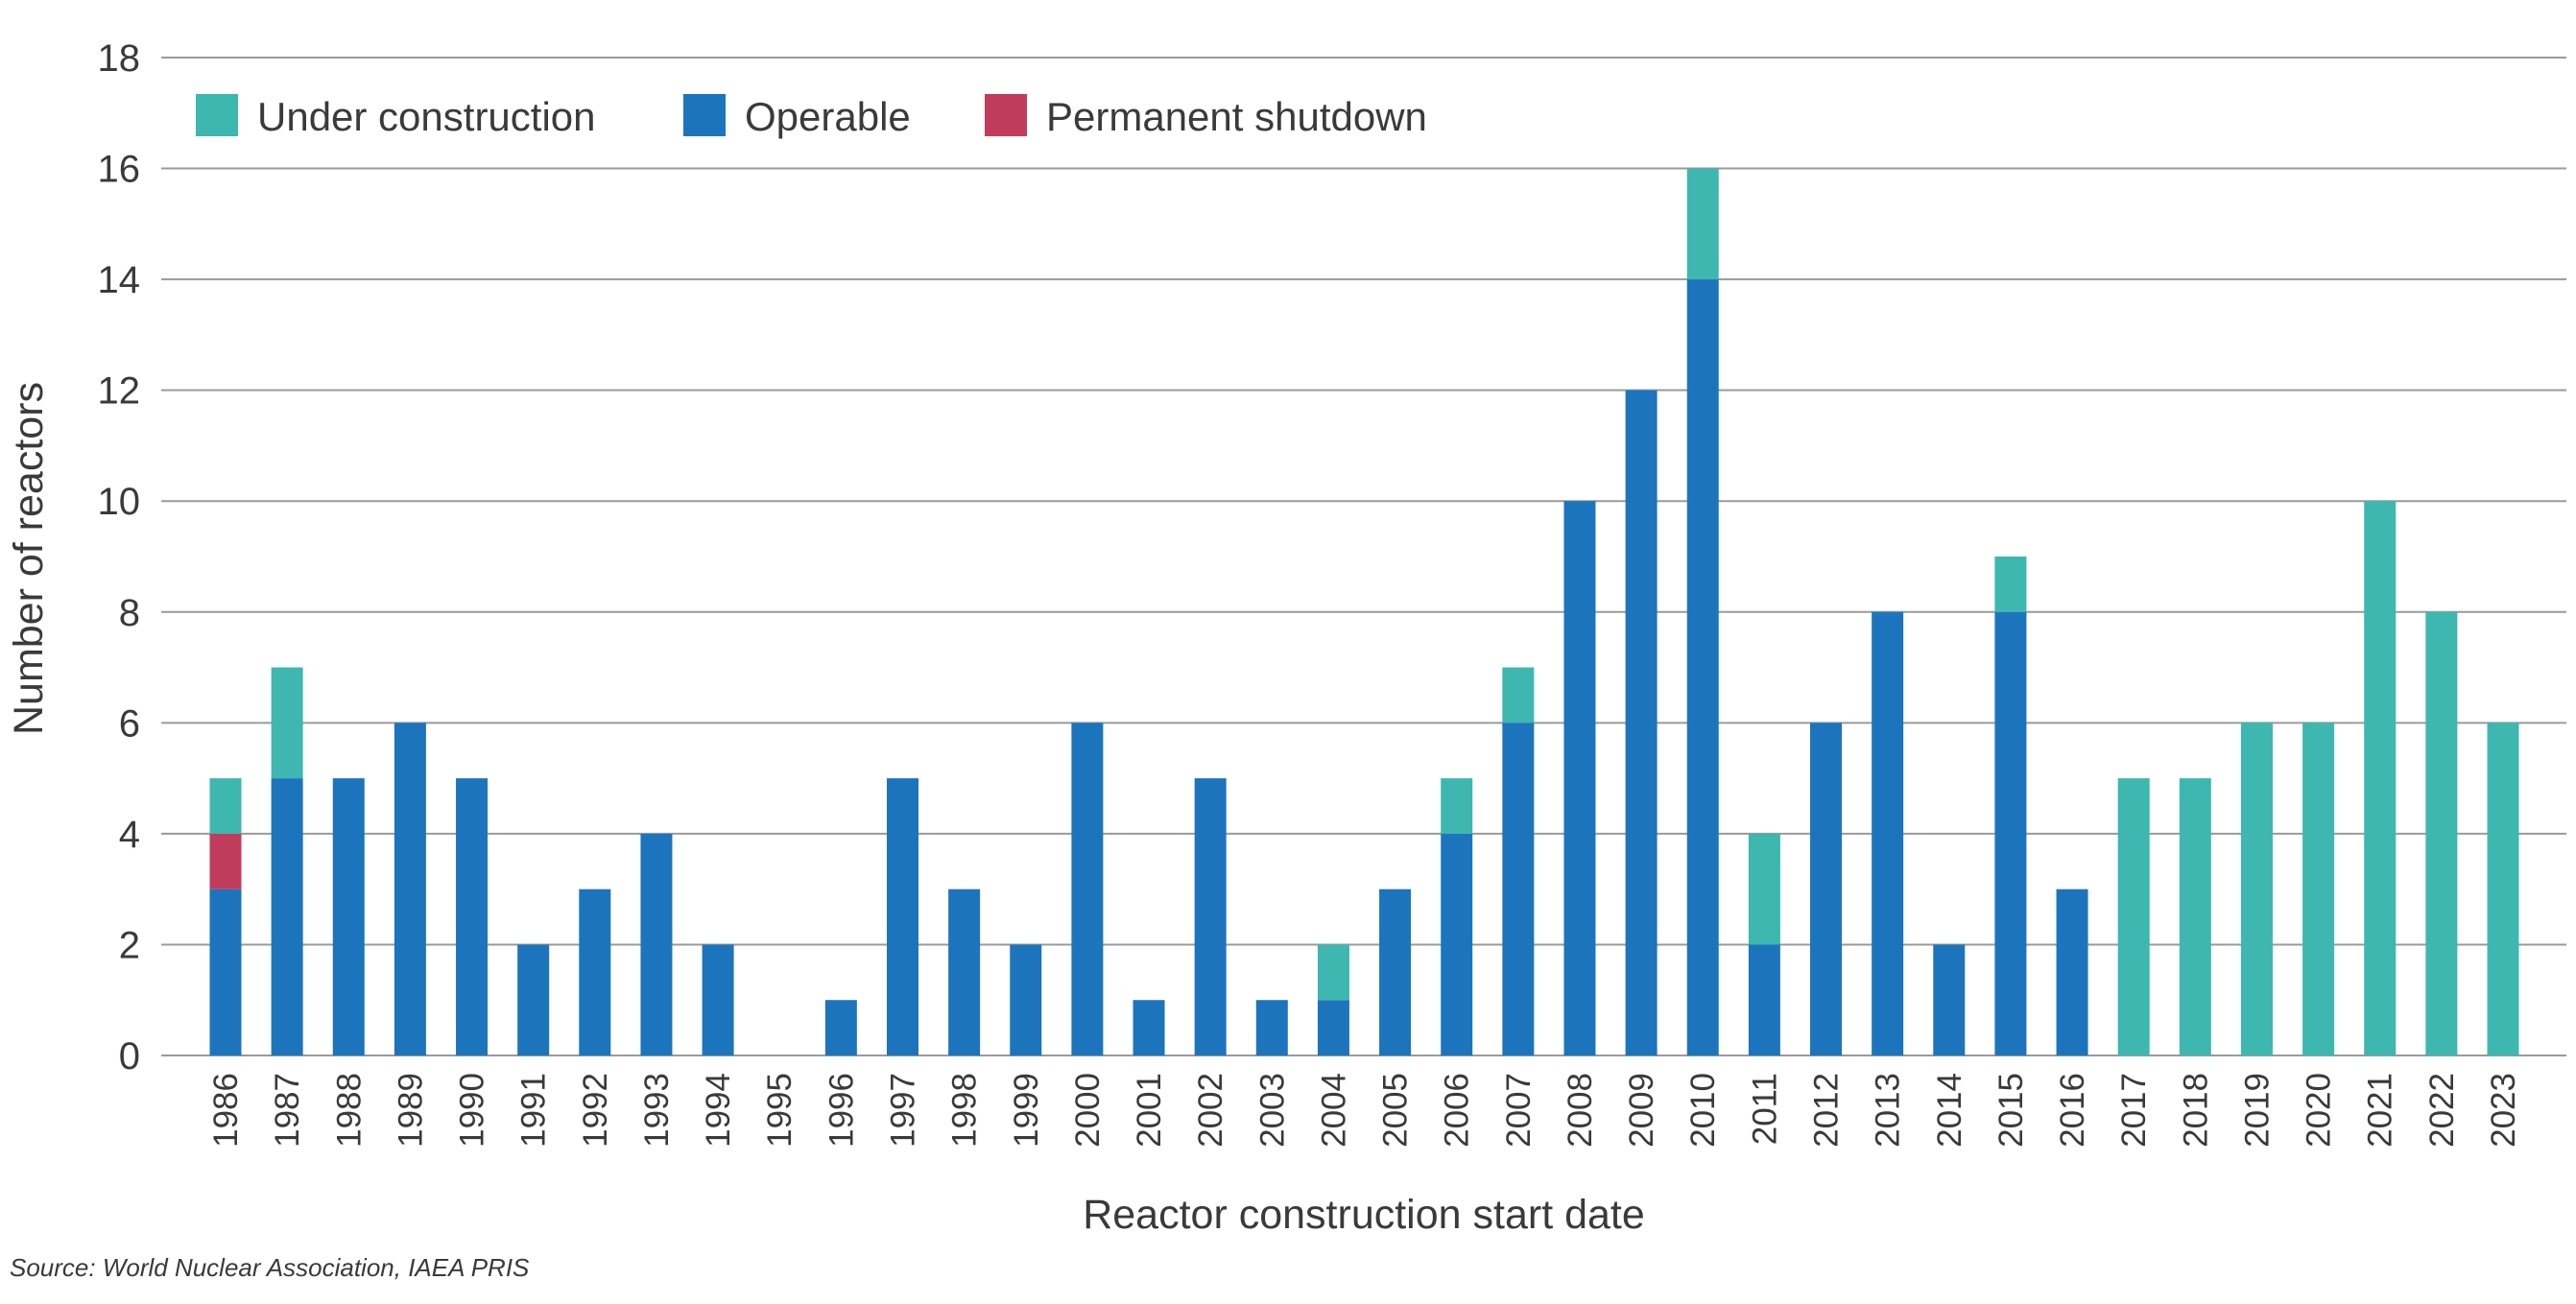 The width and height of the screenshot is (2576, 1304). I want to click on bar-2003-operable, so click(1271, 1027).